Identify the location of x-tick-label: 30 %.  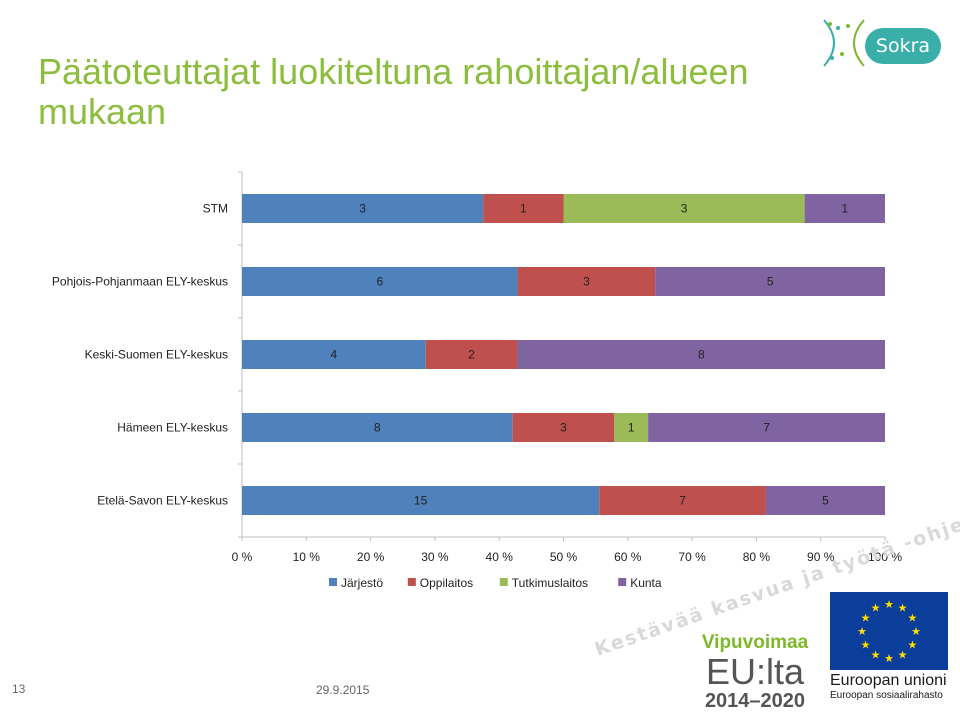
(435, 557).